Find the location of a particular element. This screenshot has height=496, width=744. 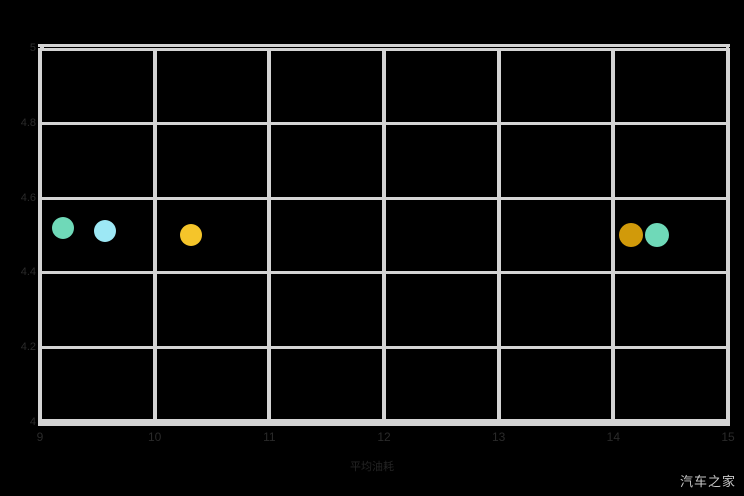

x-tick-label: 9 is located at coordinates (40, 437).